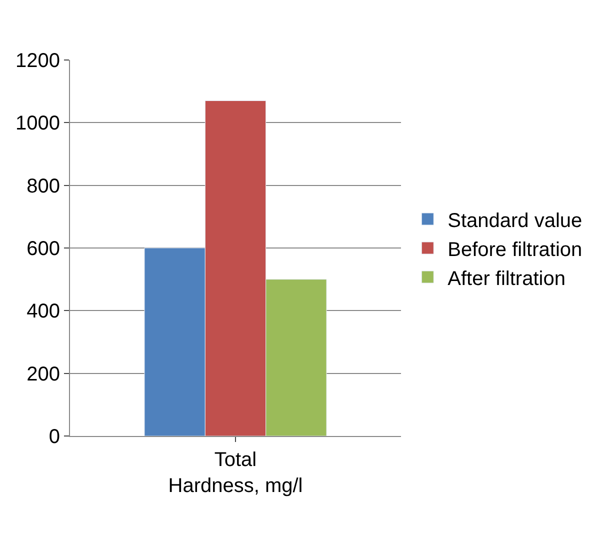 This screenshot has width=600, height=536. What do you see at coordinates (235, 473) in the screenshot?
I see `x-tick-label: Total Hardness, mg/l` at bounding box center [235, 473].